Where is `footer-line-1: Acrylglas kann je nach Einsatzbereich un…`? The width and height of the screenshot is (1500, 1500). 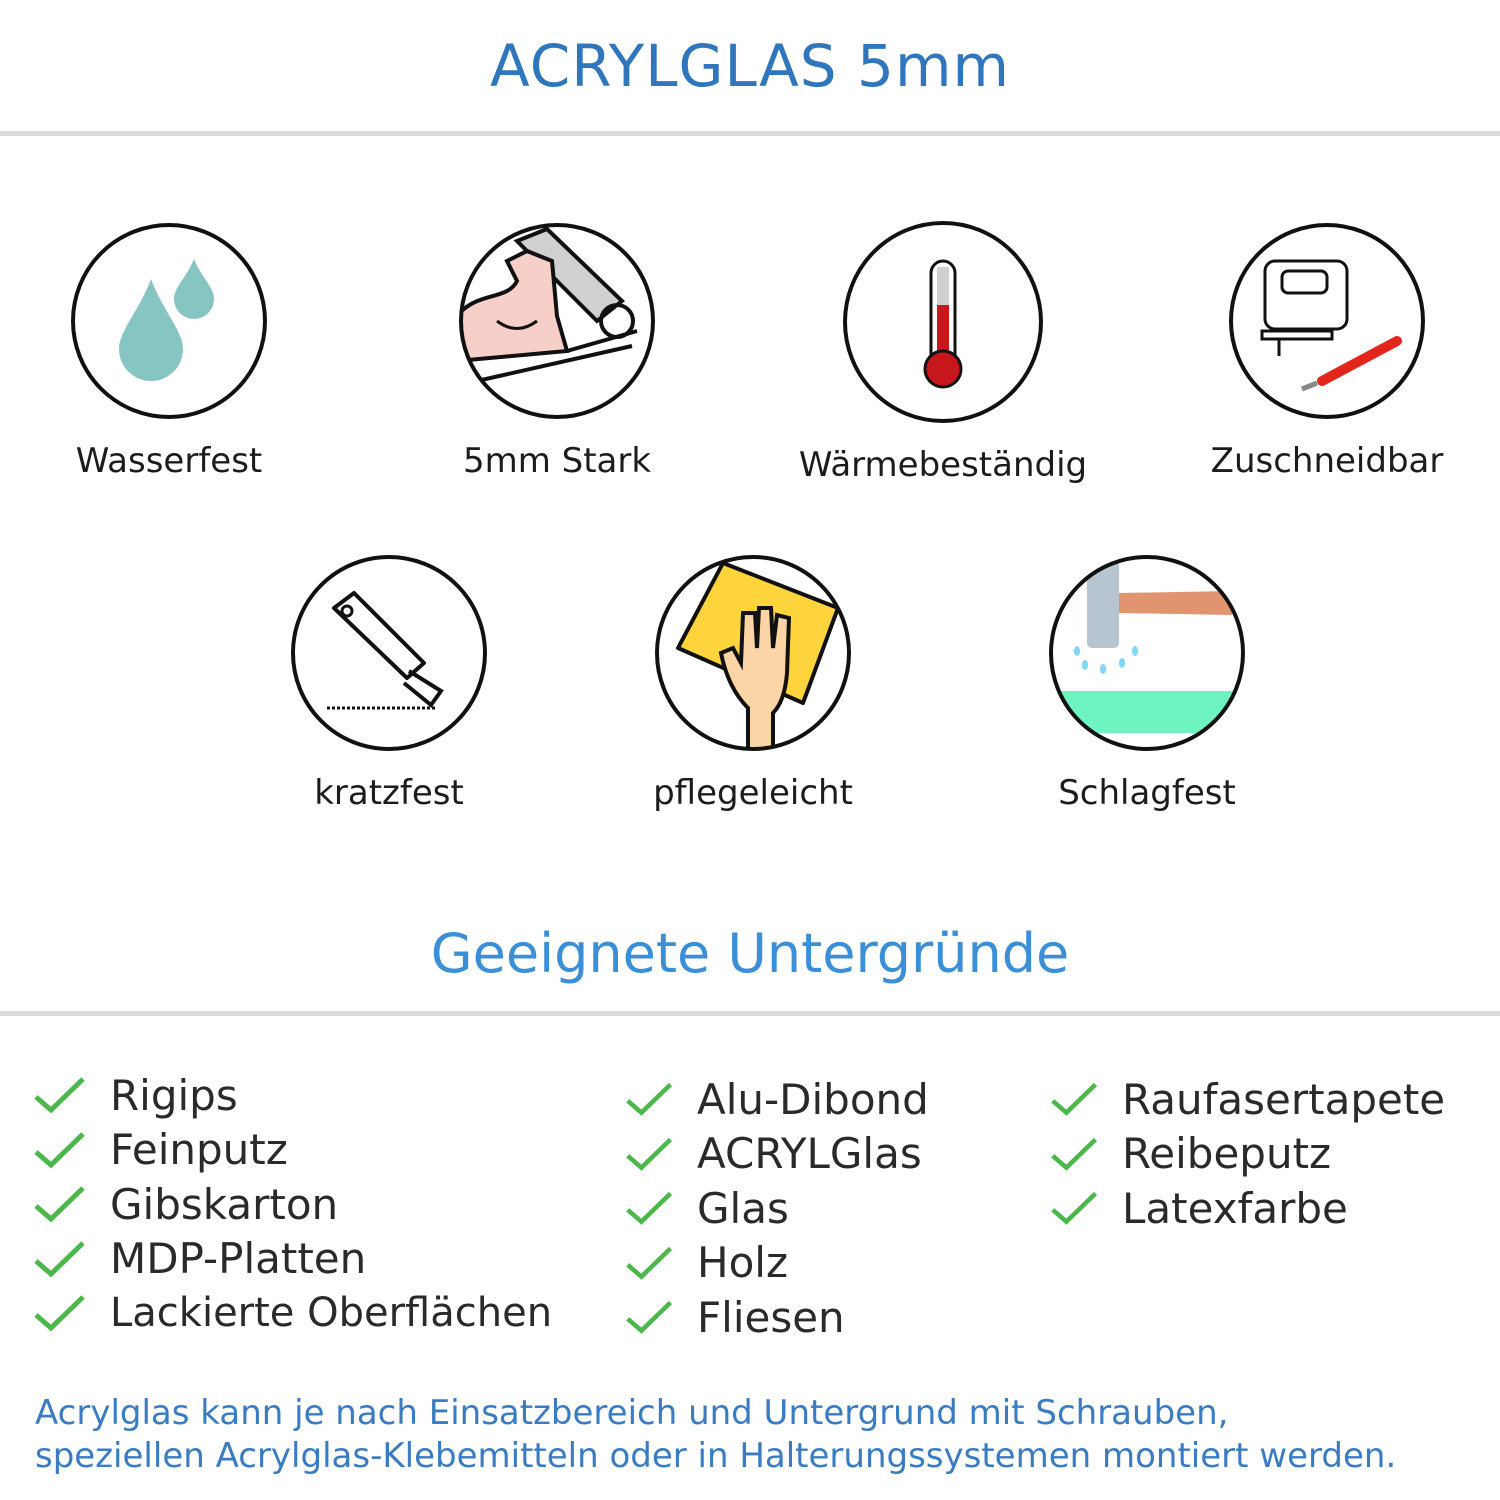 footer-line-1: Acrylglas kann je nach Einsatzbereich un… is located at coordinates (632, 1413).